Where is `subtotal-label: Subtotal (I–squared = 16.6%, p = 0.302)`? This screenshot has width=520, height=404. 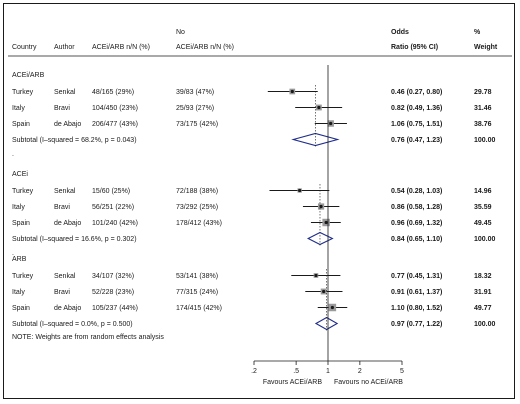
subtotal-label: Subtotal (I–squared = 16.6%, p = 0.302) is located at coordinates (74, 239).